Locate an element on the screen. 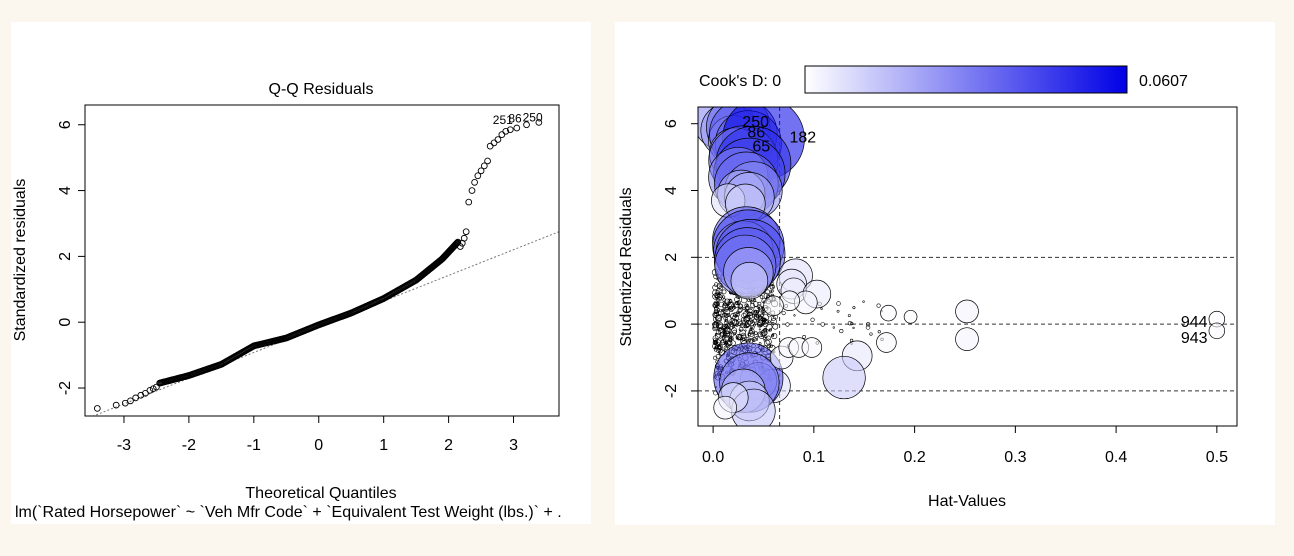 The width and height of the screenshot is (1294, 556). qq-outlier-label: 86 is located at coordinates (515, 118).